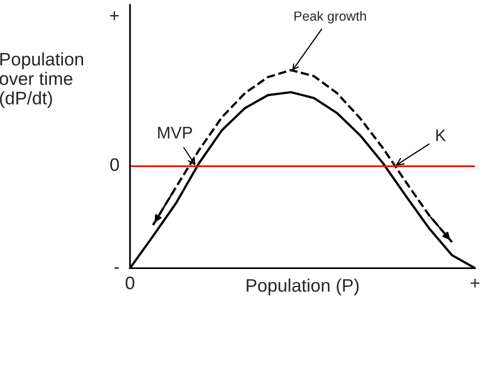  Describe the element at coordinates (302, 287) in the screenshot. I see `x-axis-title: Population (P)` at that location.